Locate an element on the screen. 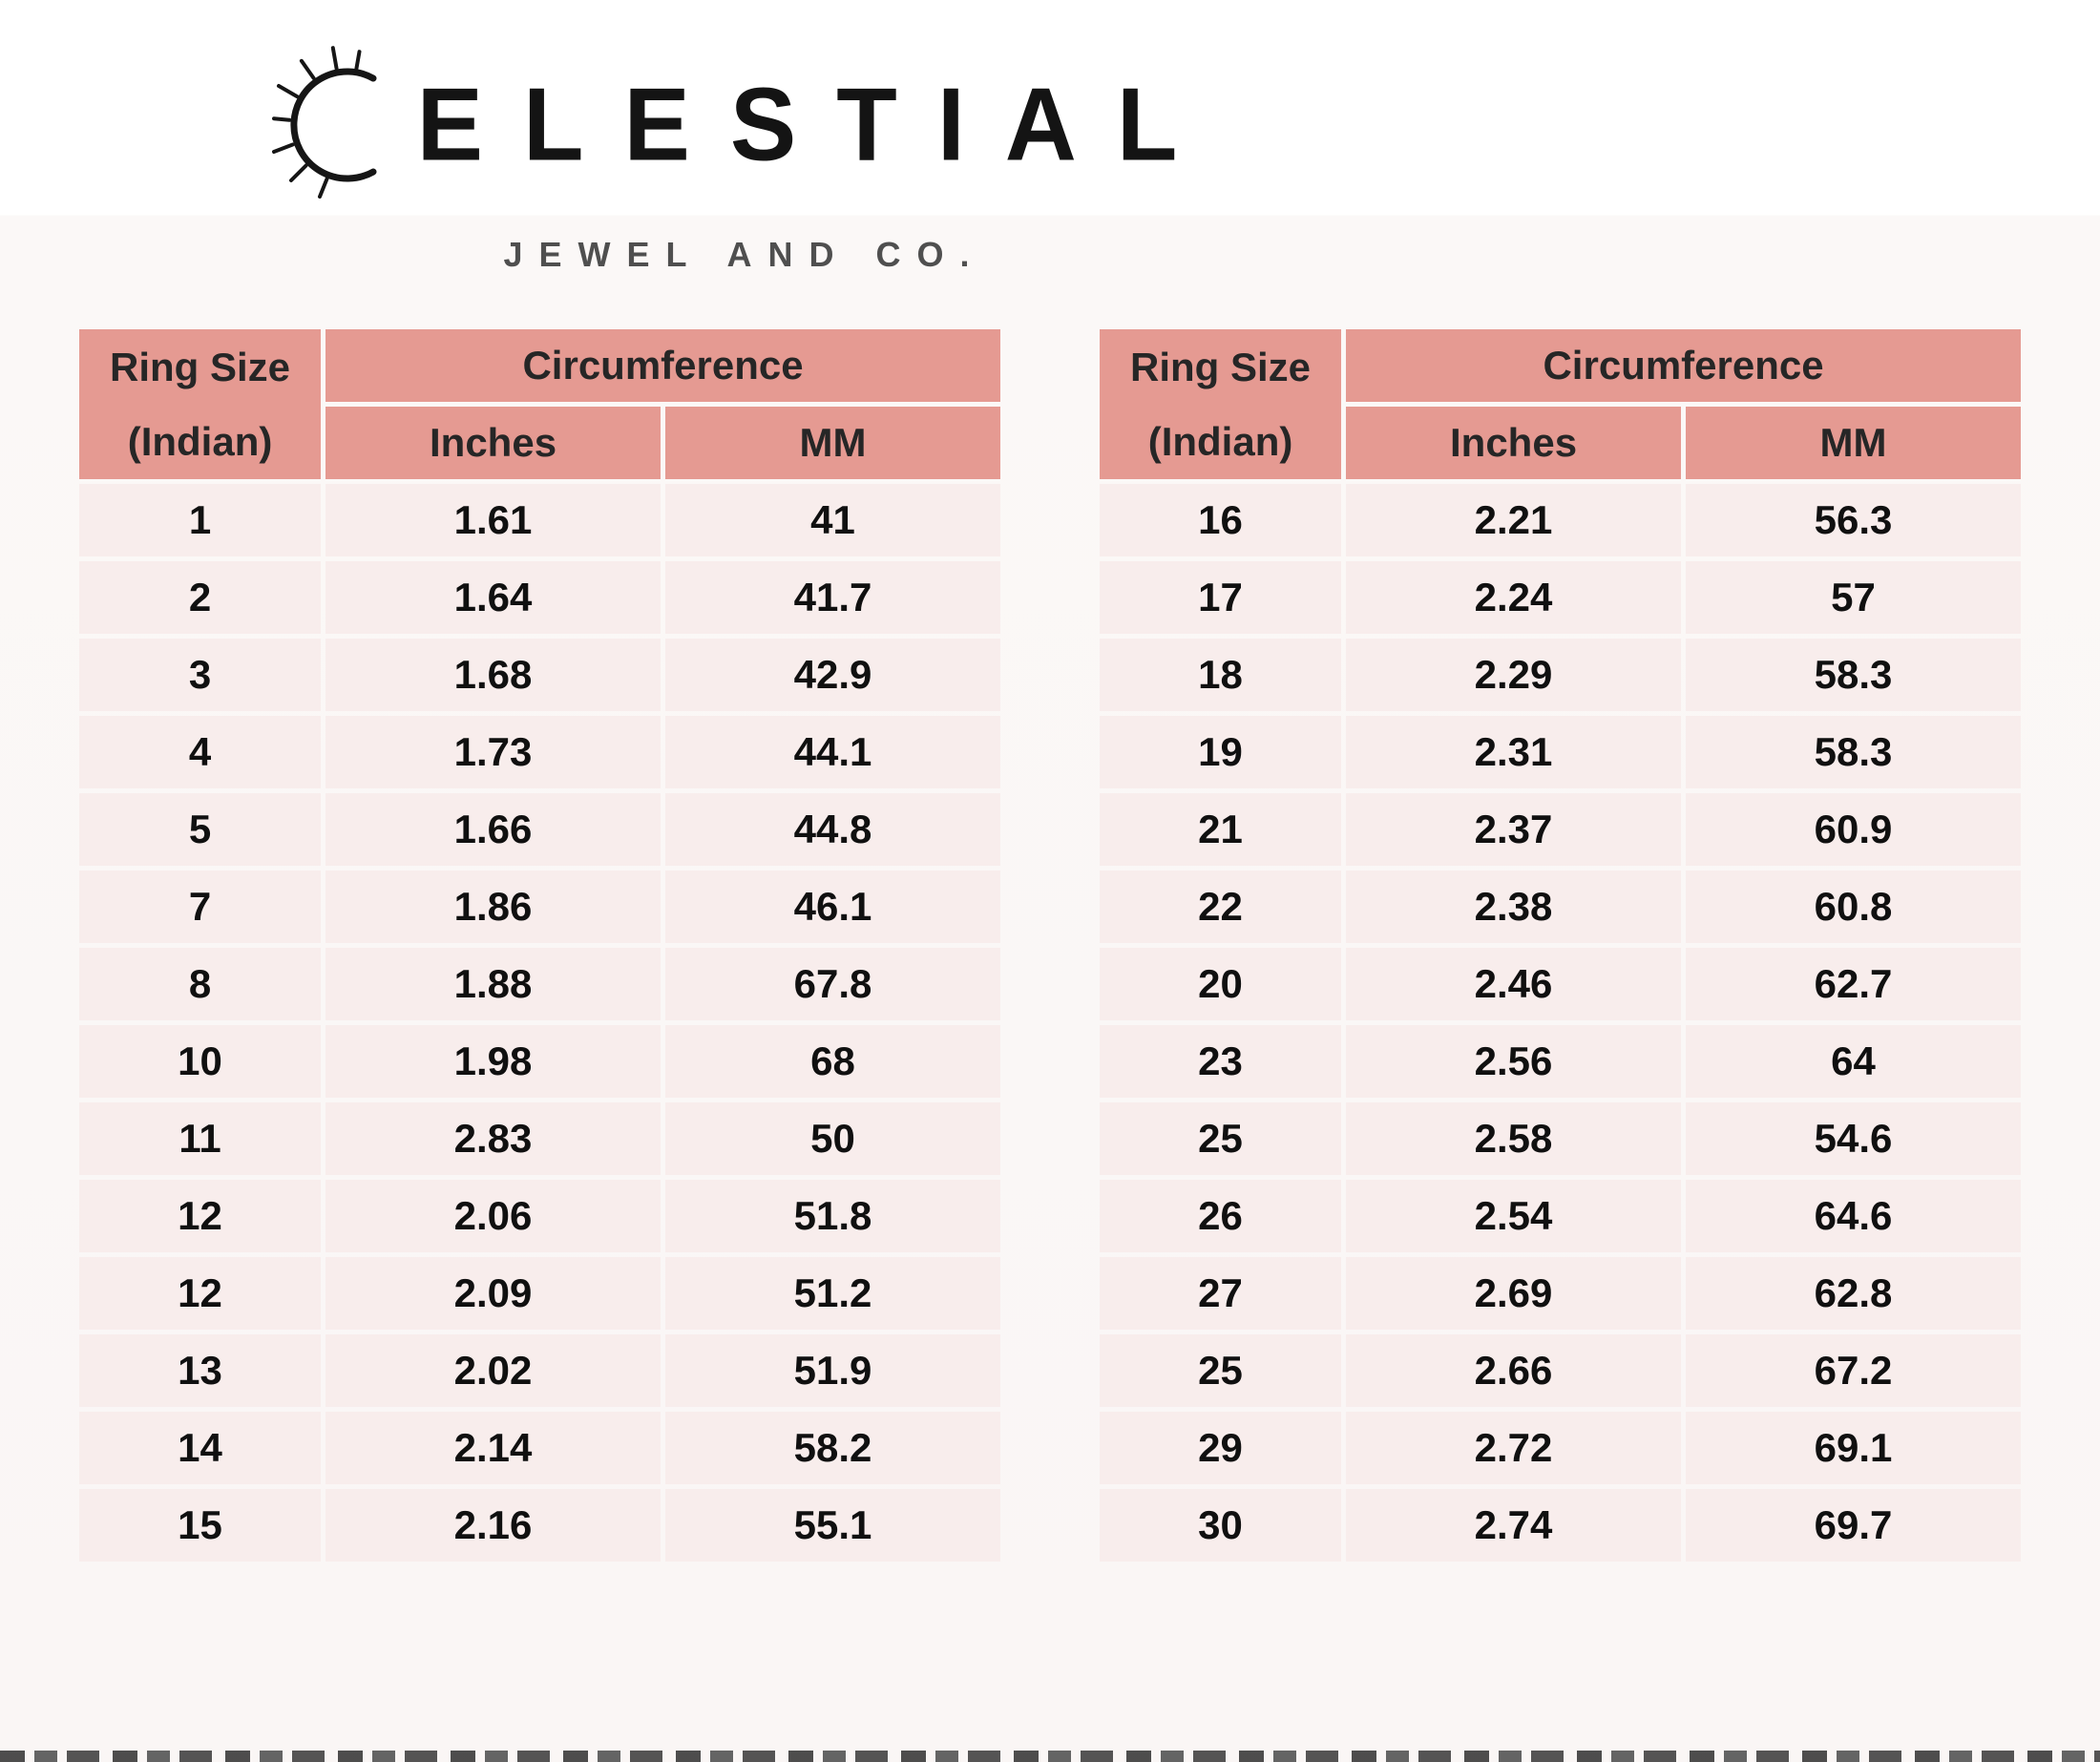 This screenshot has height=1762, width=2100. table-row: 20 2.46 62.7 is located at coordinates (1560, 984).